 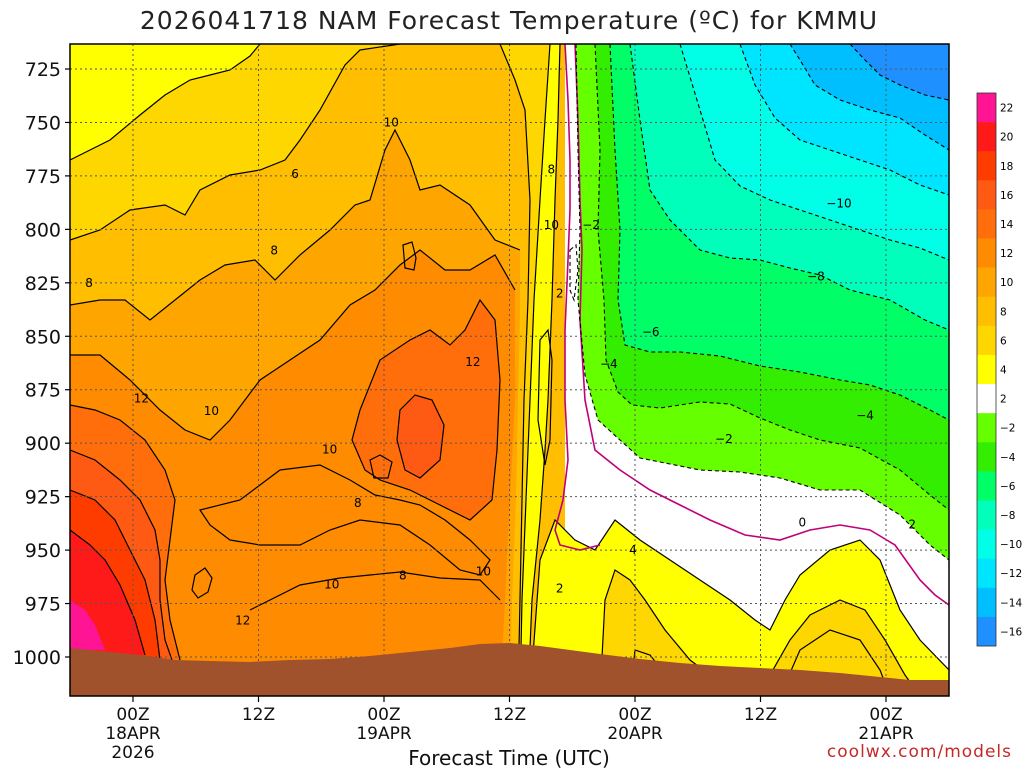 What do you see at coordinates (43, 498) in the screenshot?
I see `y-tick-label: 925` at bounding box center [43, 498].